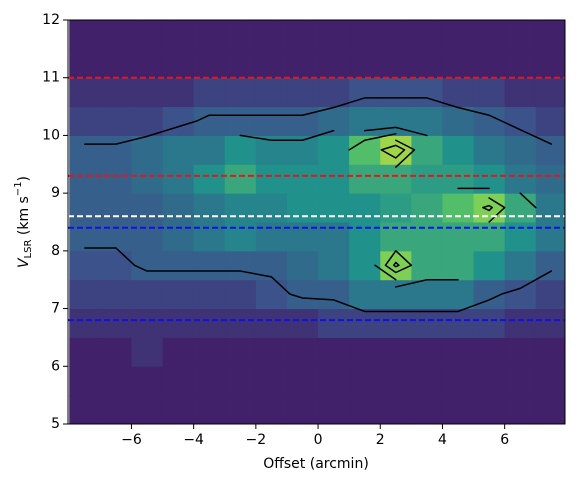 The width and height of the screenshot is (581, 485). What do you see at coordinates (131, 440) in the screenshot?
I see `x-tick-label: −6` at bounding box center [131, 440].